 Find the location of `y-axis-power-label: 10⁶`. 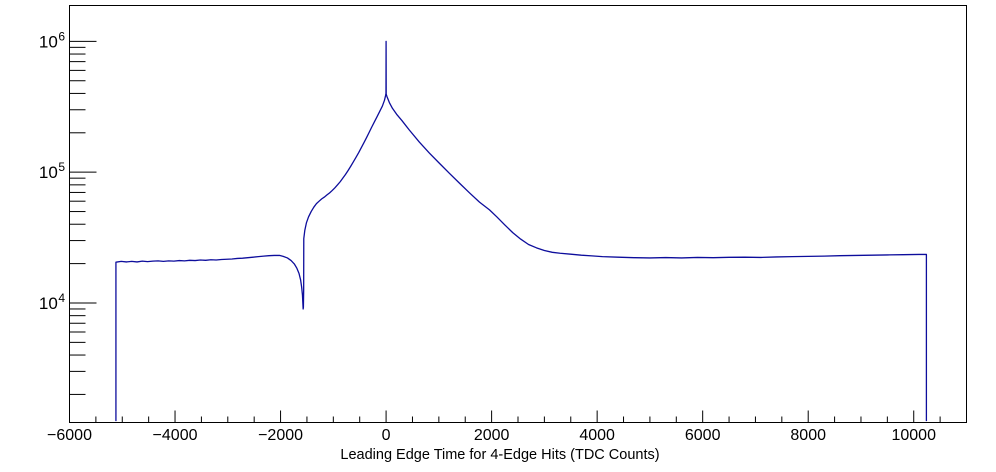

y-axis-power-label: 10⁶ is located at coordinates (52, 40).